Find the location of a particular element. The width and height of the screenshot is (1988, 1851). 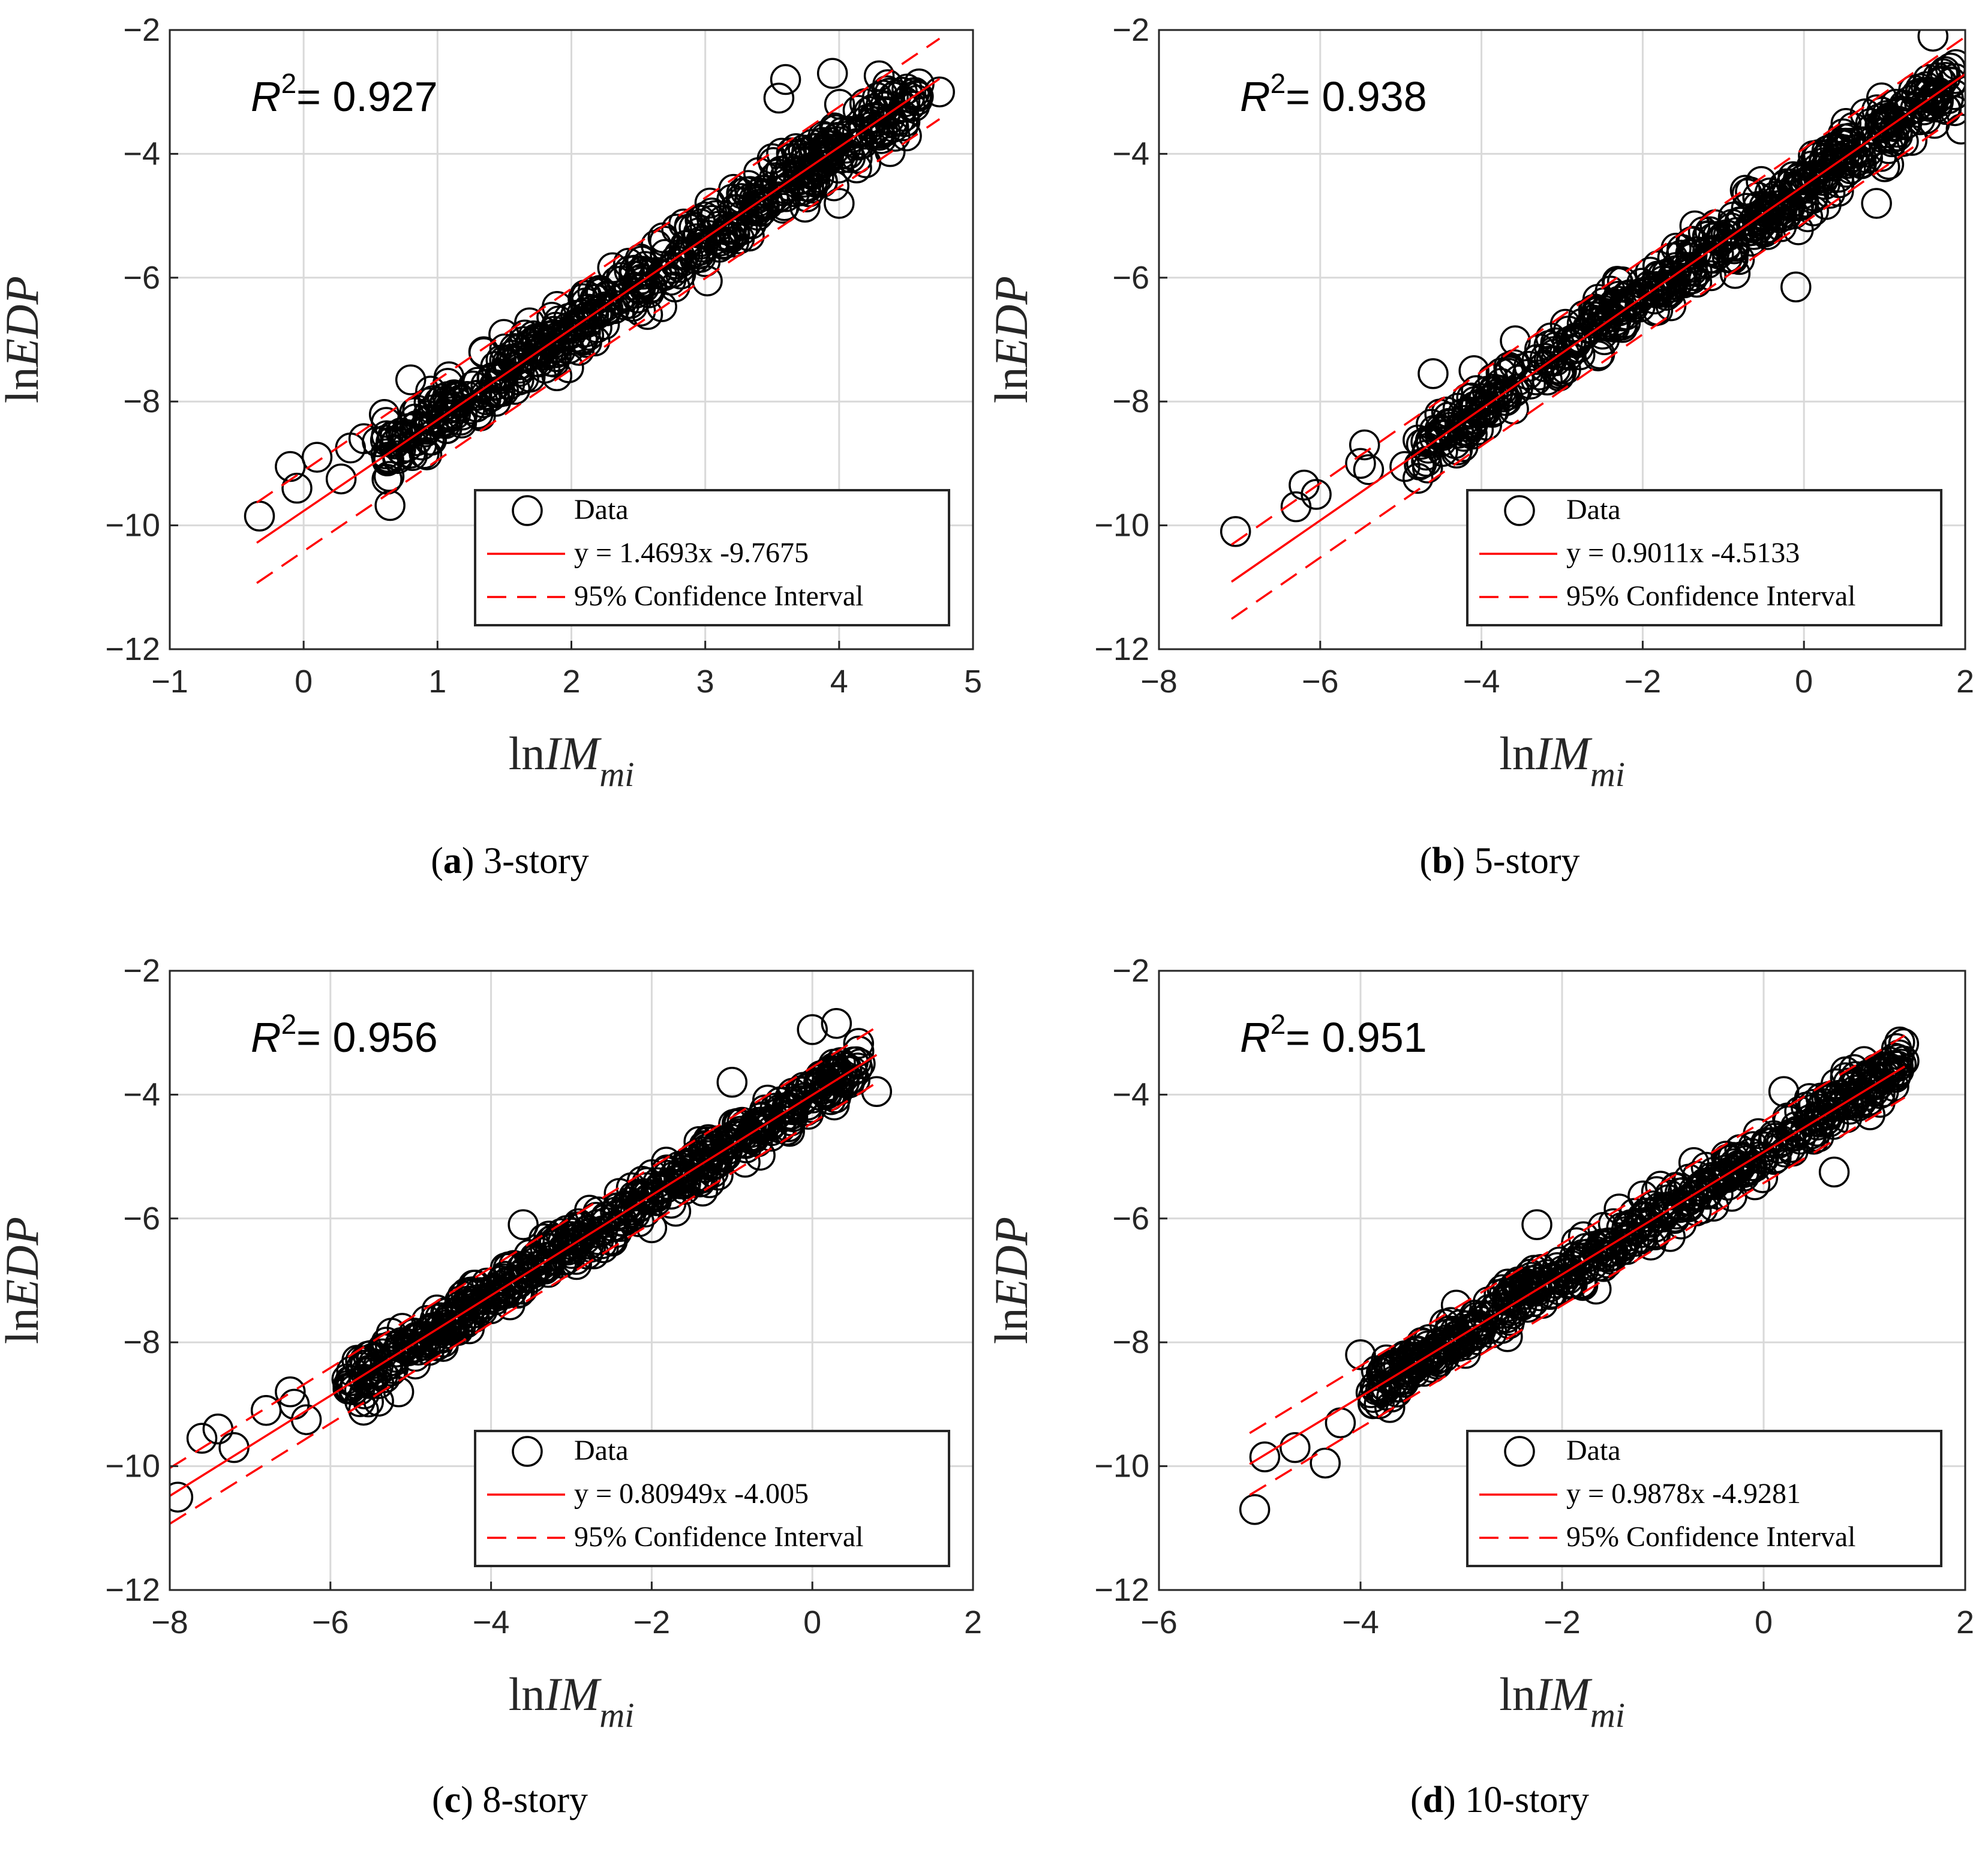

x-axis-label: lnIMmi is located at coordinates (572, 1701).